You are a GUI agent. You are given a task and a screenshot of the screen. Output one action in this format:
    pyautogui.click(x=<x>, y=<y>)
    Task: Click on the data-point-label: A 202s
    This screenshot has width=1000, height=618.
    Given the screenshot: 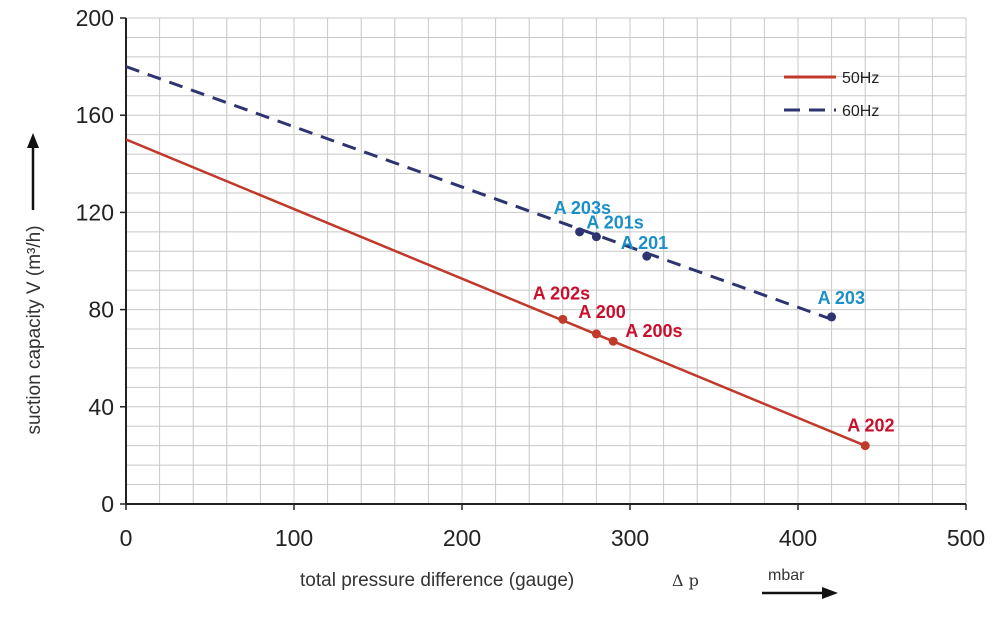 What is the action you would take?
    pyautogui.click(x=561, y=293)
    